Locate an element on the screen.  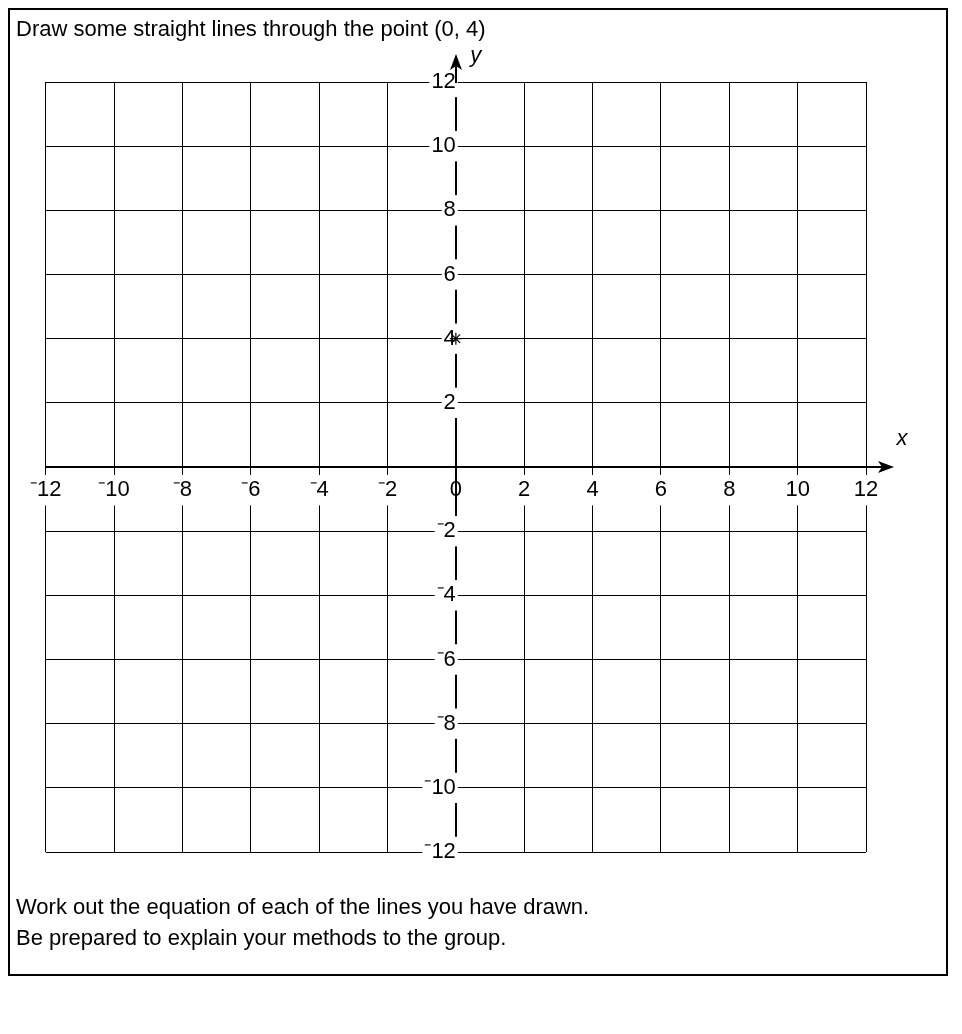
y-tick-label: 6 is located at coordinates (449, 273).